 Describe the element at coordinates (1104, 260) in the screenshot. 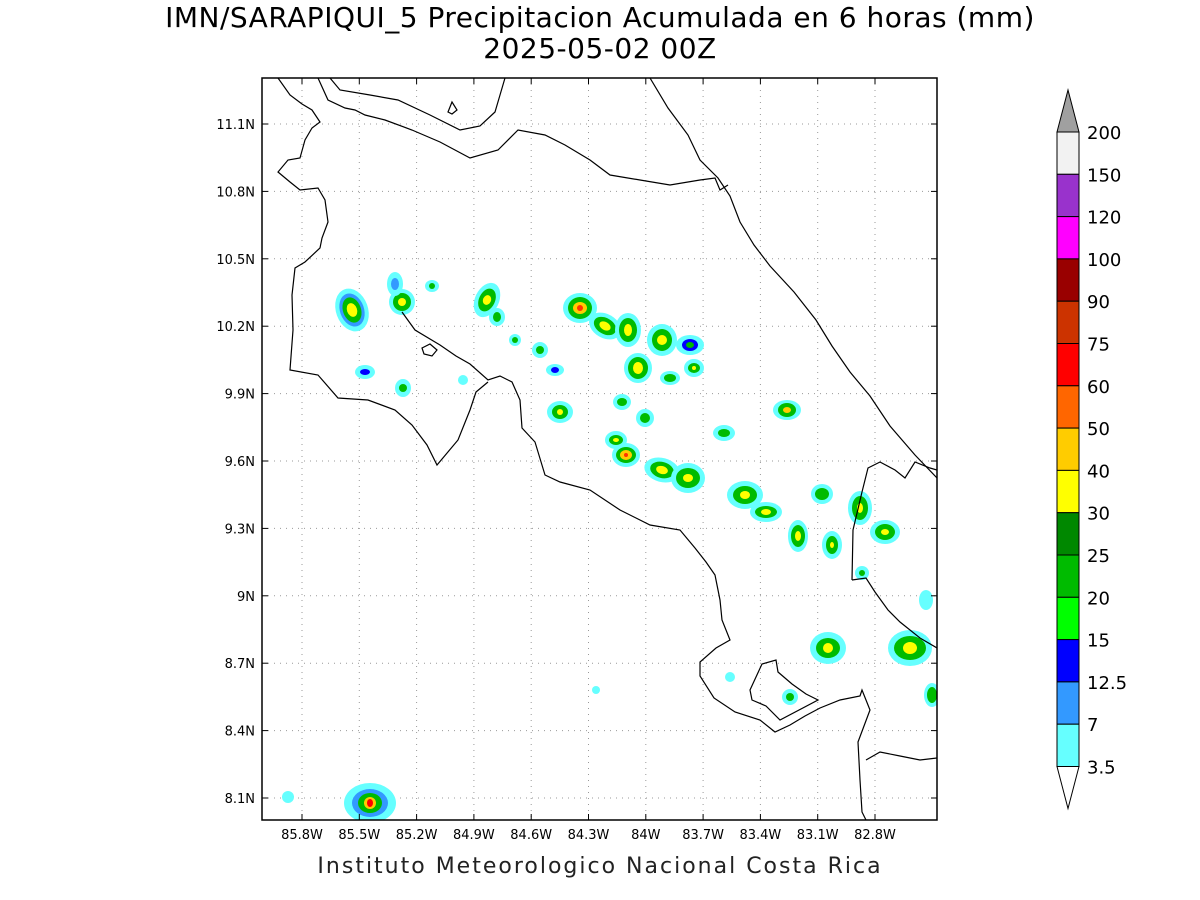

I see `colorbar-label: 100` at that location.